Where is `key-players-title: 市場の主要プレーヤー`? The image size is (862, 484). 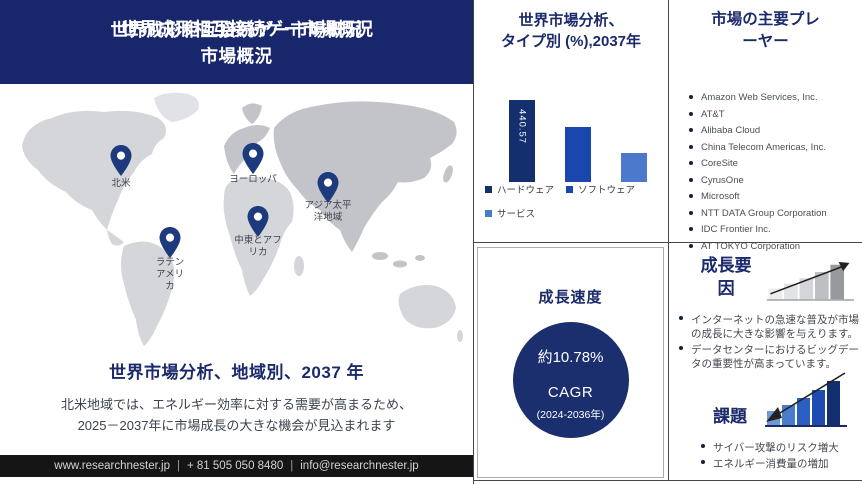 key-players-title: 市場の主要プレーヤー is located at coordinates (765, 30).